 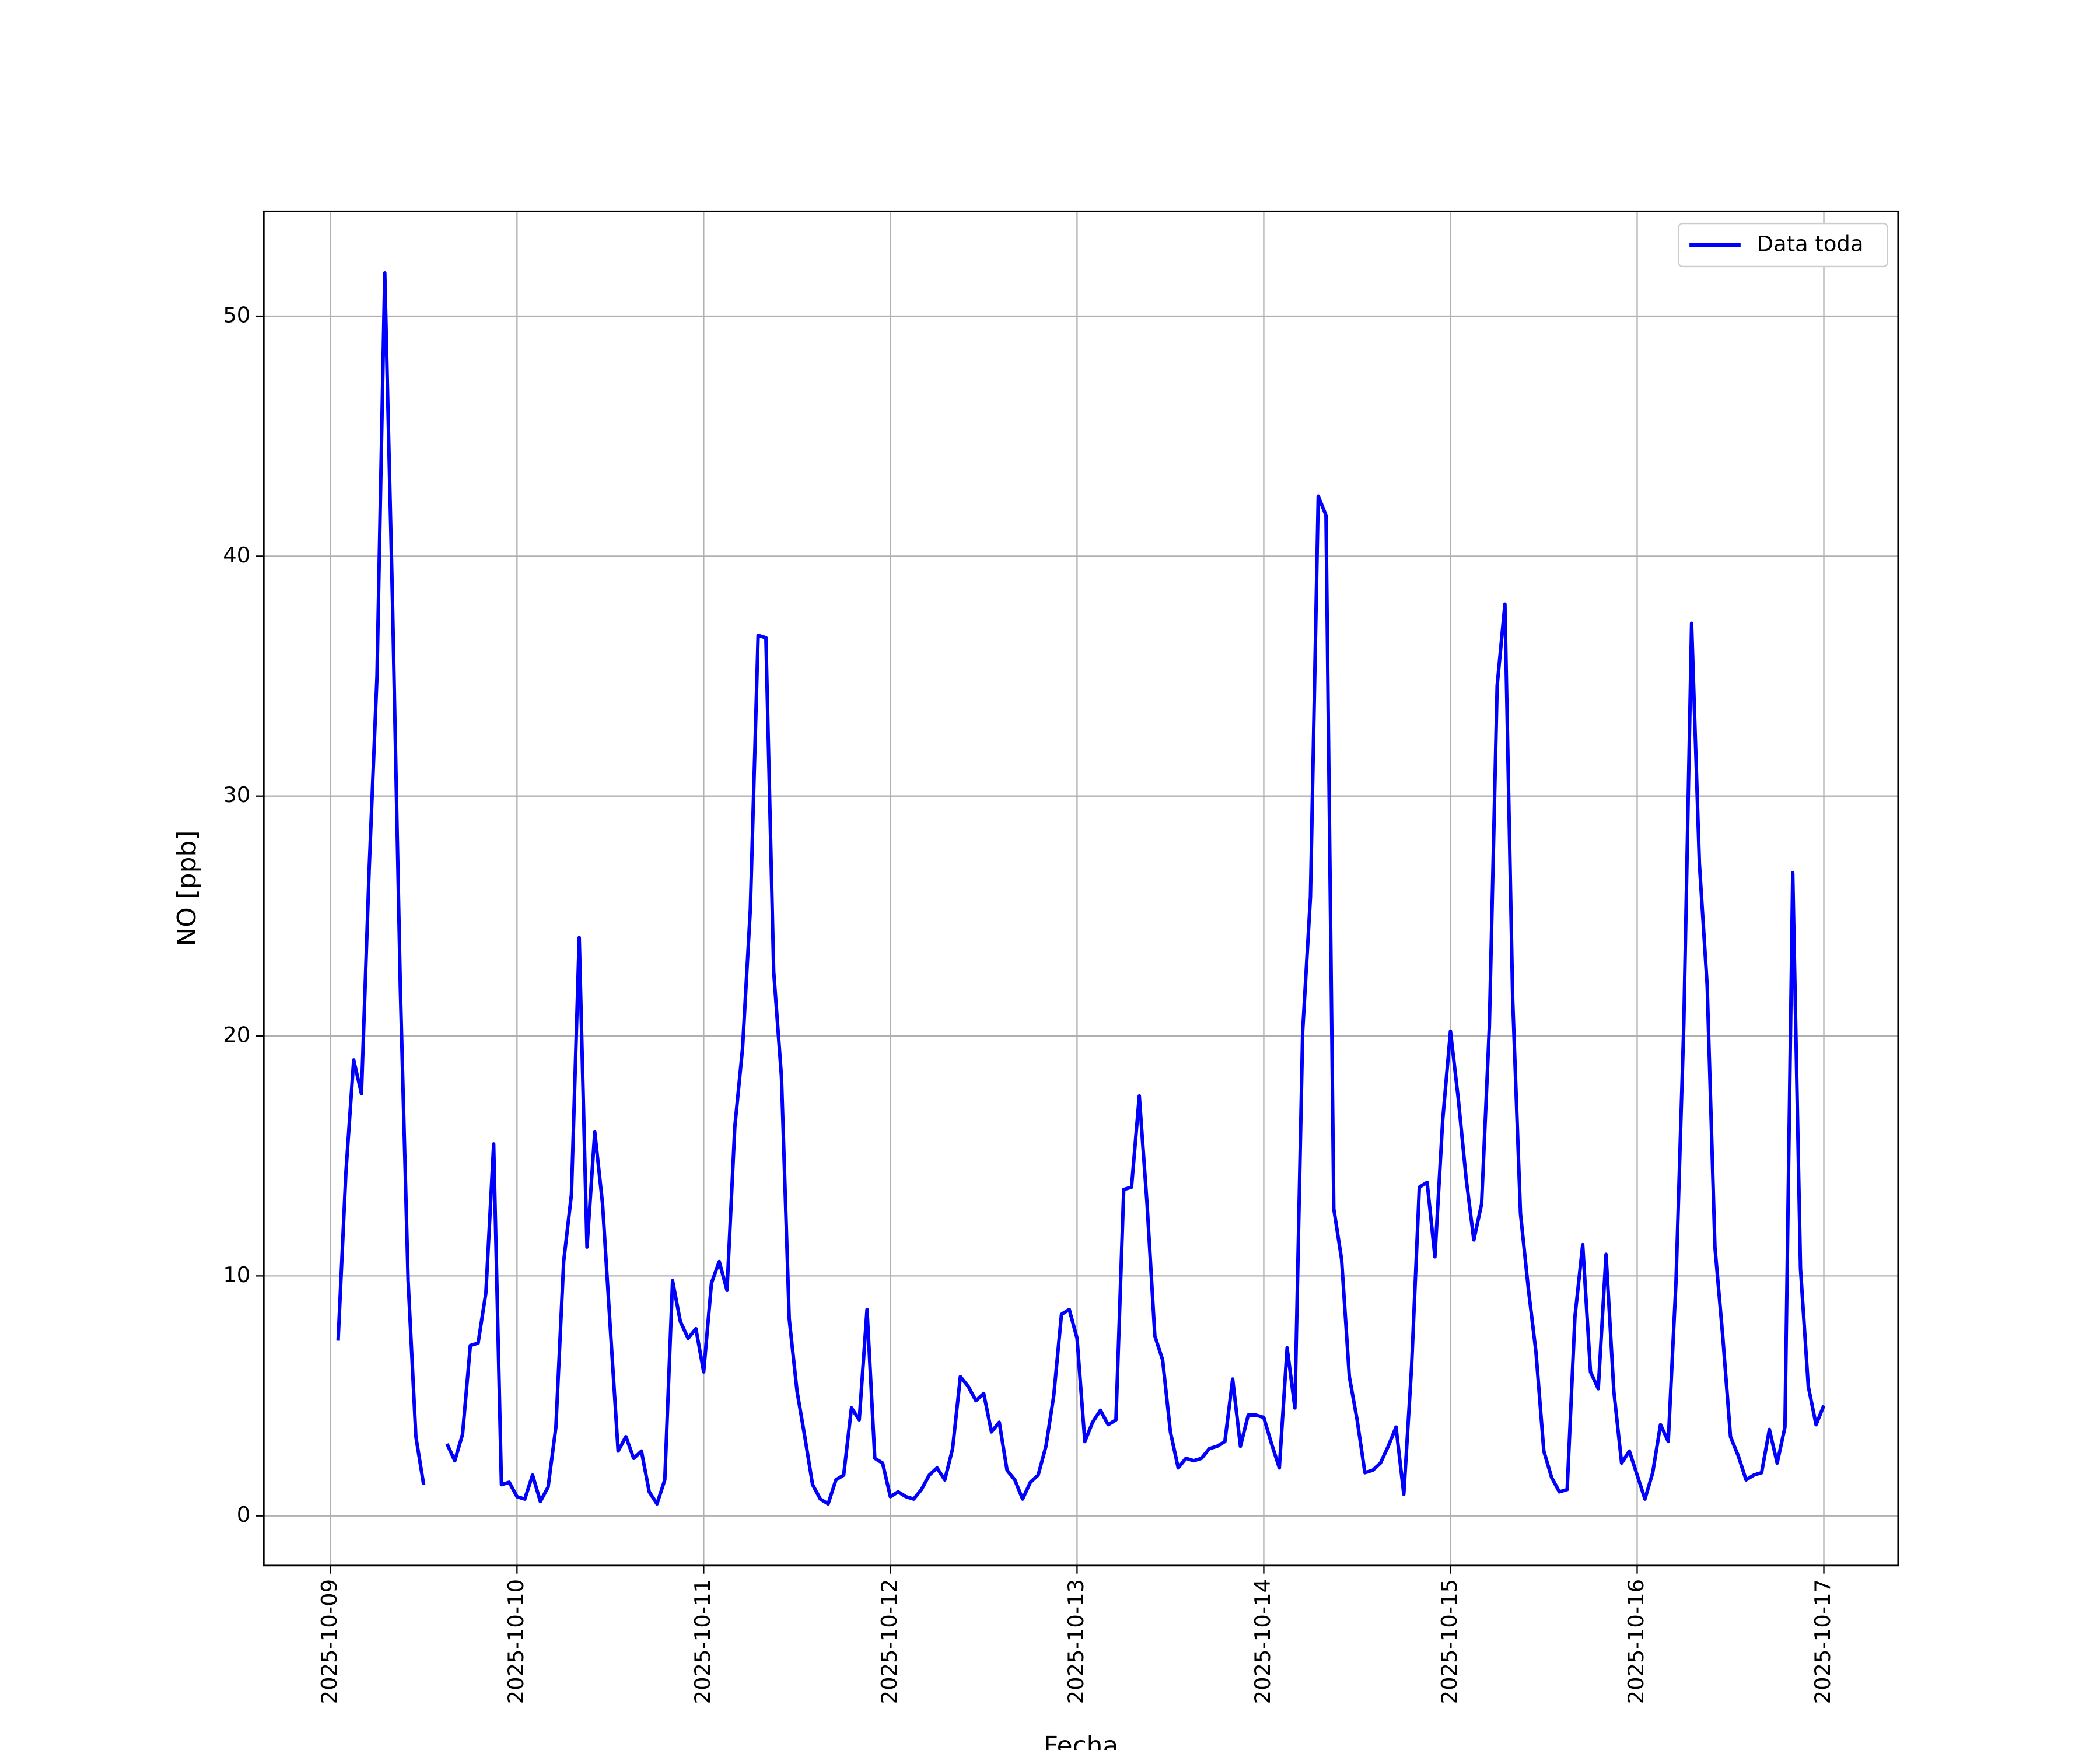 I want to click on y-tick-label: 0, so click(x=243, y=1514).